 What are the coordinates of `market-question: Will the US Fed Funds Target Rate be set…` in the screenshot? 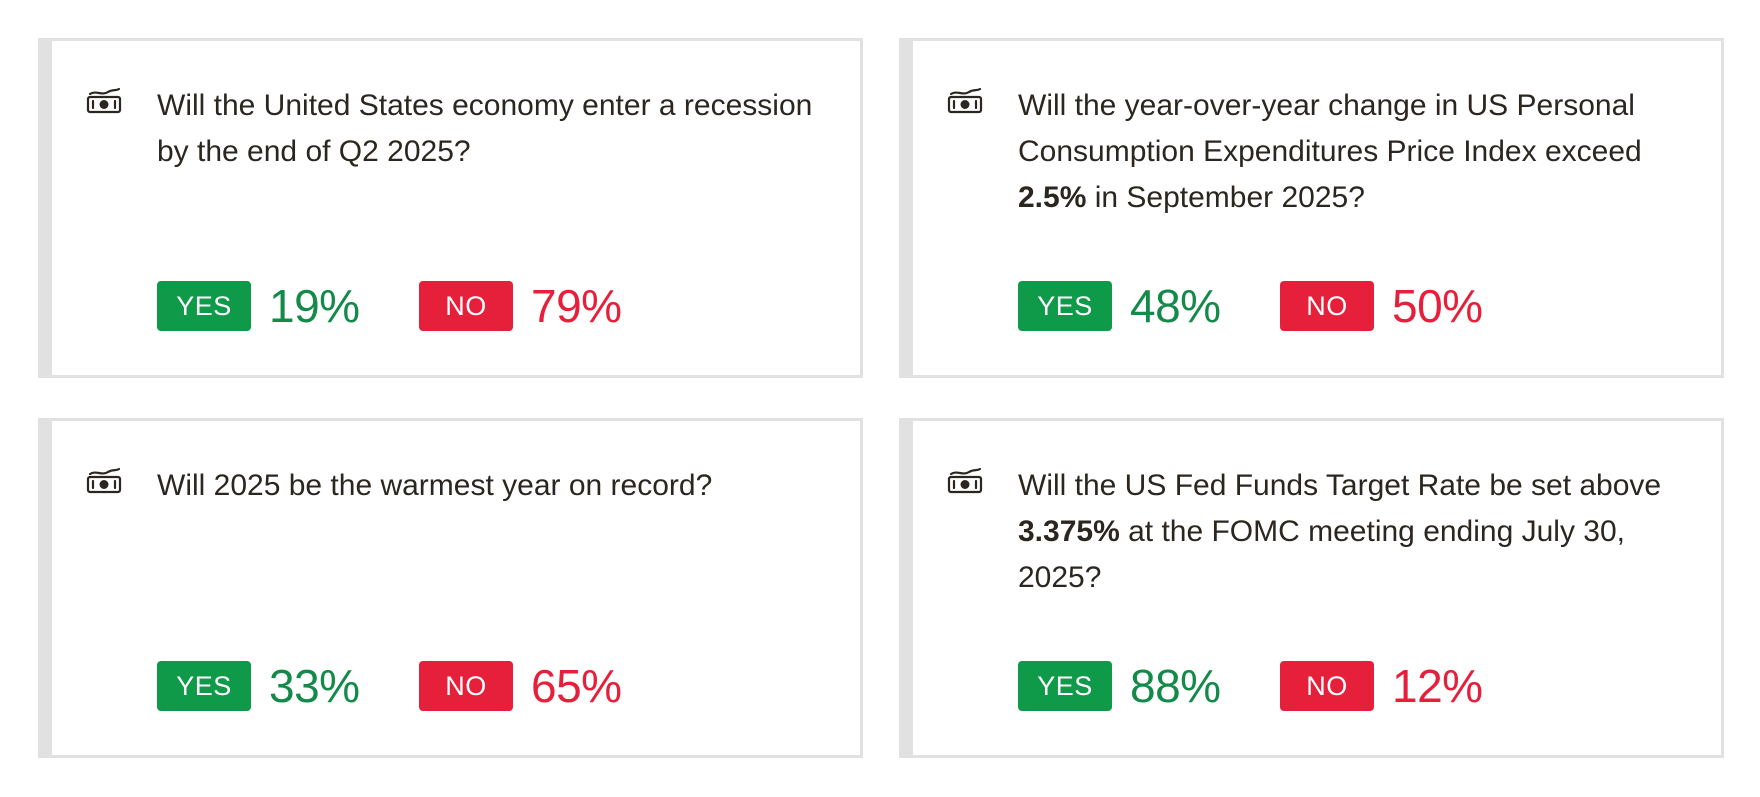 It's located at (1340, 531).